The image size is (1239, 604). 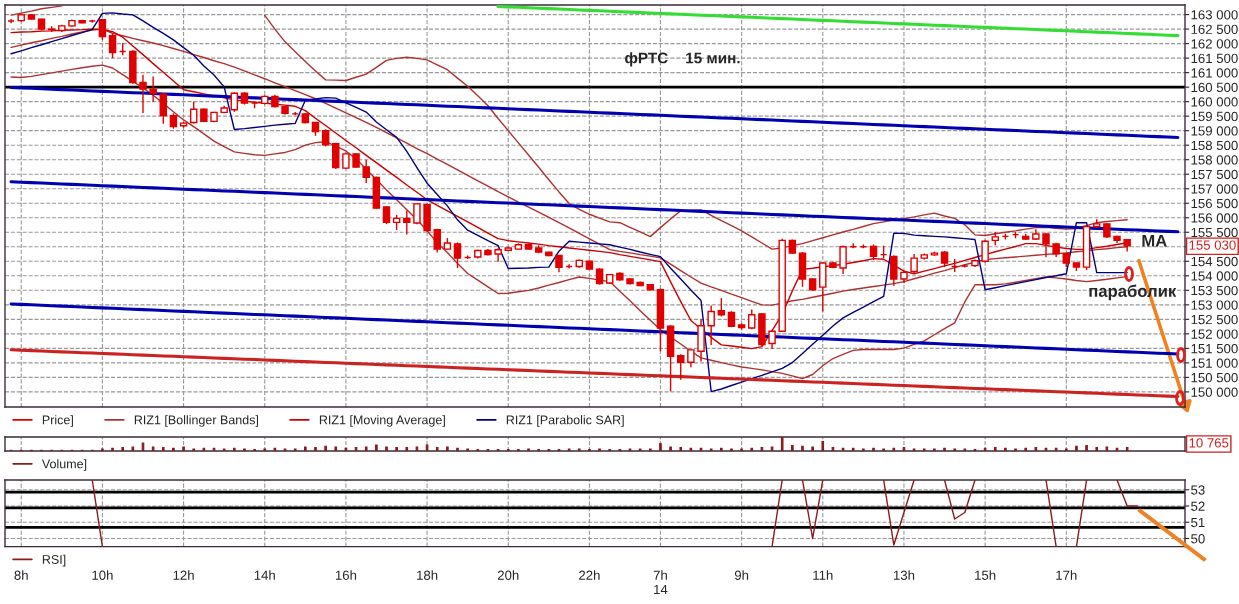 What do you see at coordinates (196, 421) in the screenshot?
I see `legend-label: RIZ1 [Bollinger Bands]` at bounding box center [196, 421].